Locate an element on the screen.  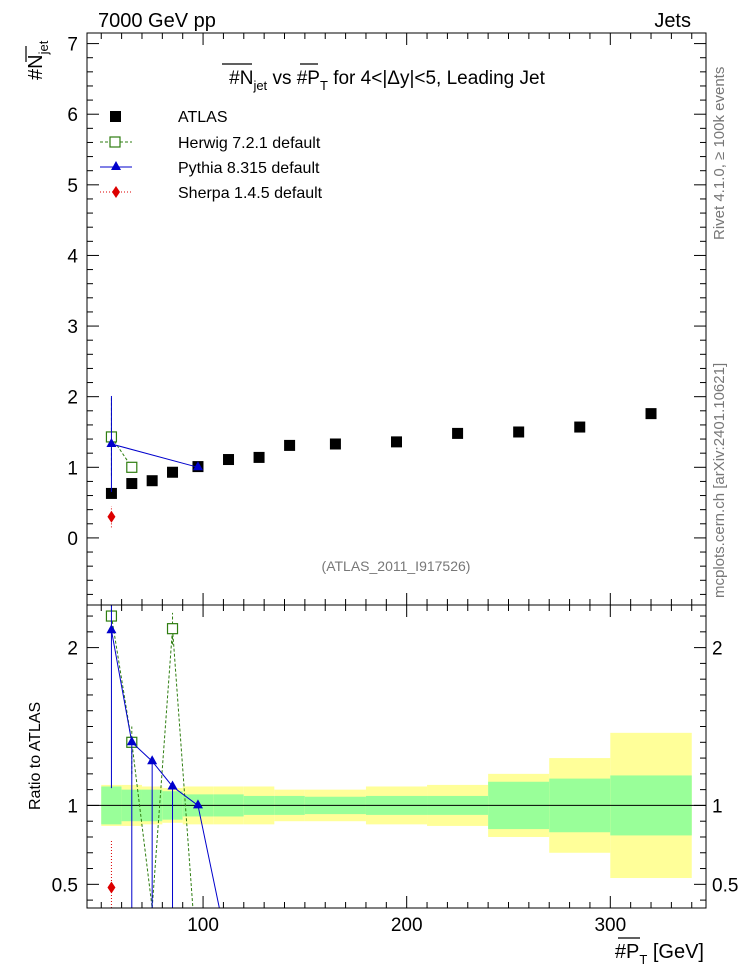
legend-label-pythia: Pythia 8.315 default is located at coordinates (249, 168).